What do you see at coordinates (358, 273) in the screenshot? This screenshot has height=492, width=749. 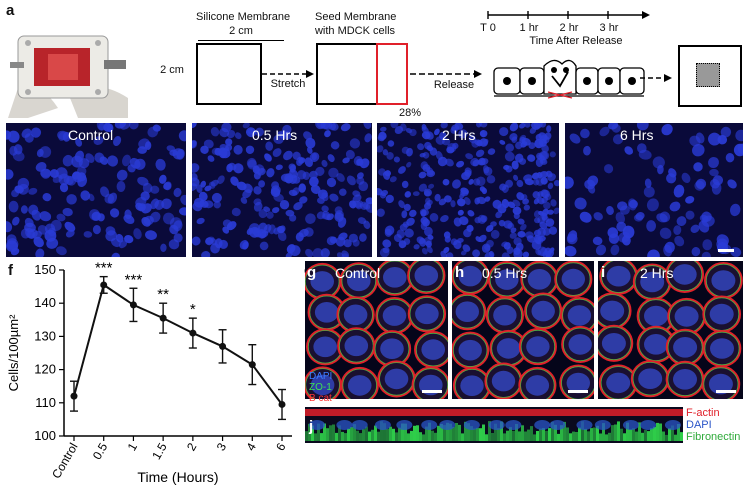 I see `confocal-label-control: Control` at bounding box center [358, 273].